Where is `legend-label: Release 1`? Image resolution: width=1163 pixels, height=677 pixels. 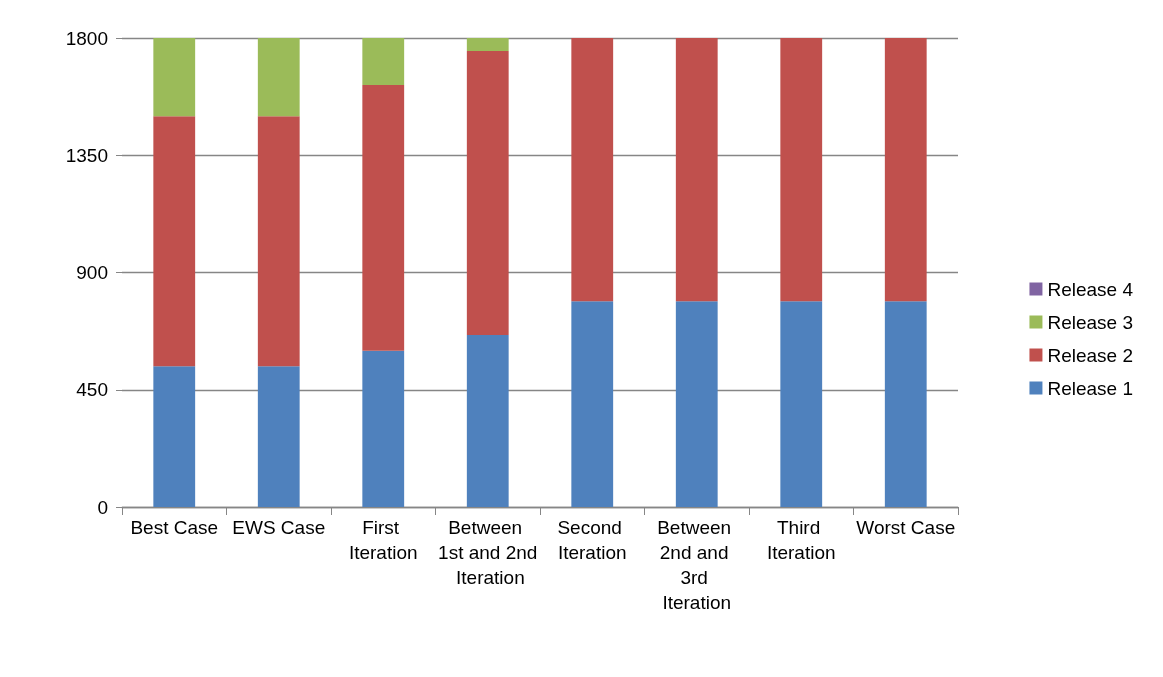 legend-label: Release 1 is located at coordinates (1090, 388).